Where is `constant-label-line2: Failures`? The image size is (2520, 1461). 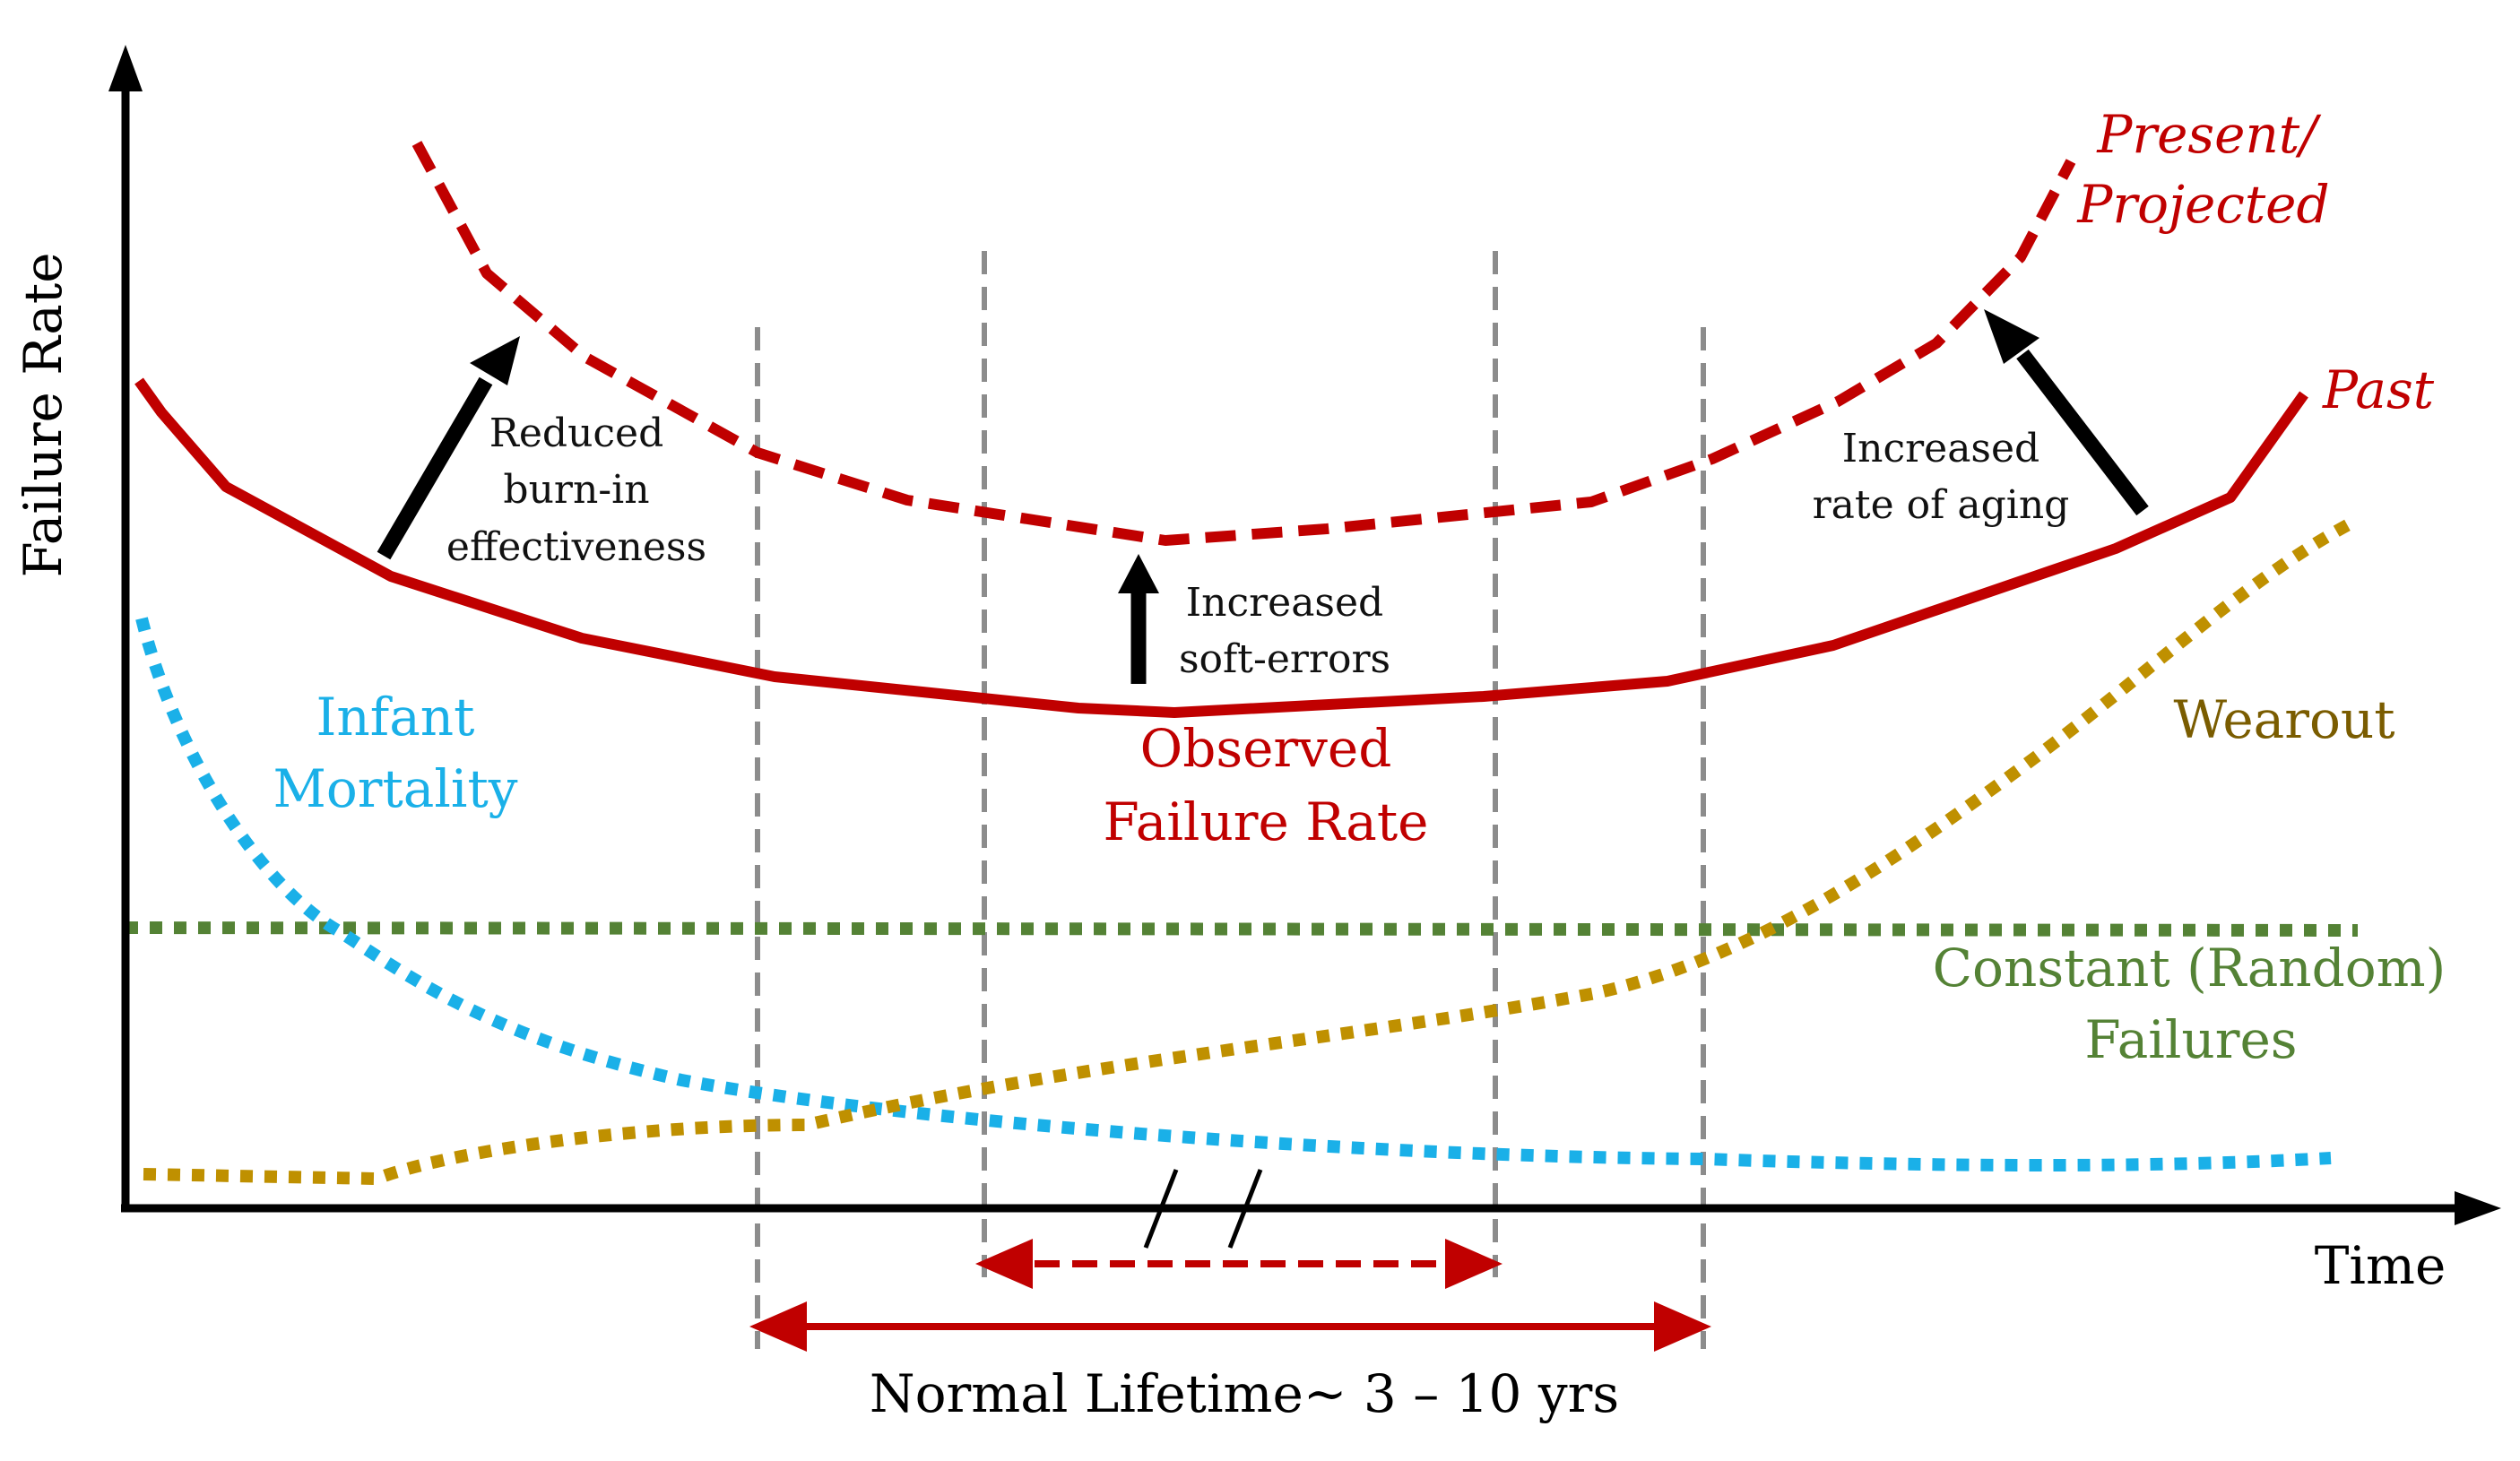 constant-label-line2: Failures is located at coordinates (2191, 1039).